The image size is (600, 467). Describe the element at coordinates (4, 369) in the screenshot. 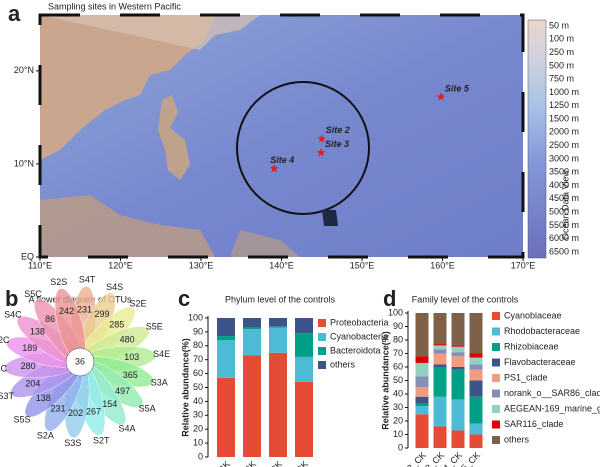

I see `petal-name: S3C` at that location.